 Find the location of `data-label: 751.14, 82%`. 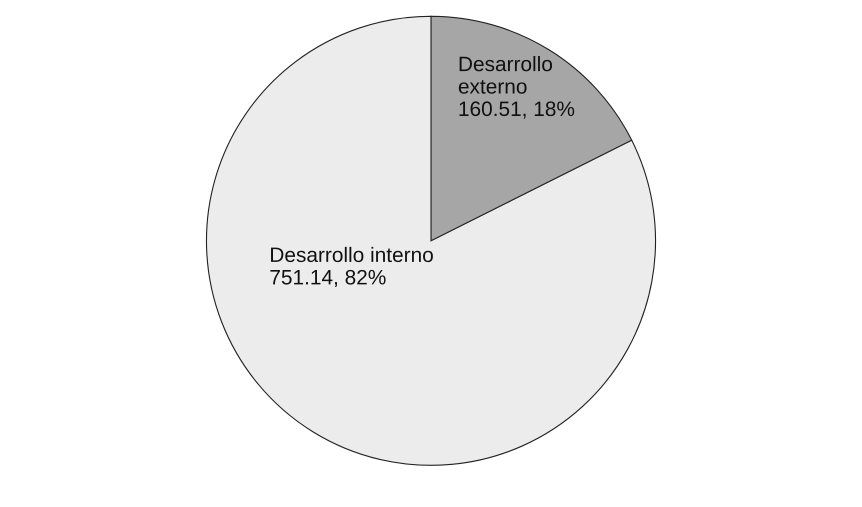

data-label: 751.14, 82% is located at coordinates (328, 279).